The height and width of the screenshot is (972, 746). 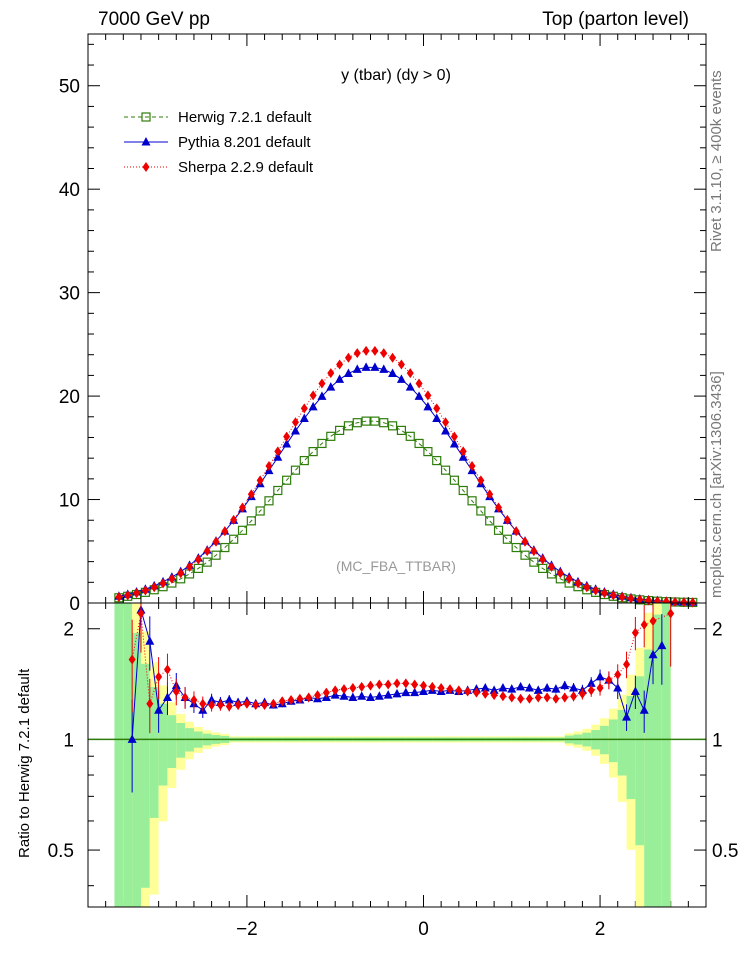 What do you see at coordinates (69, 501) in the screenshot?
I see `y-tick-label: 10` at bounding box center [69, 501].